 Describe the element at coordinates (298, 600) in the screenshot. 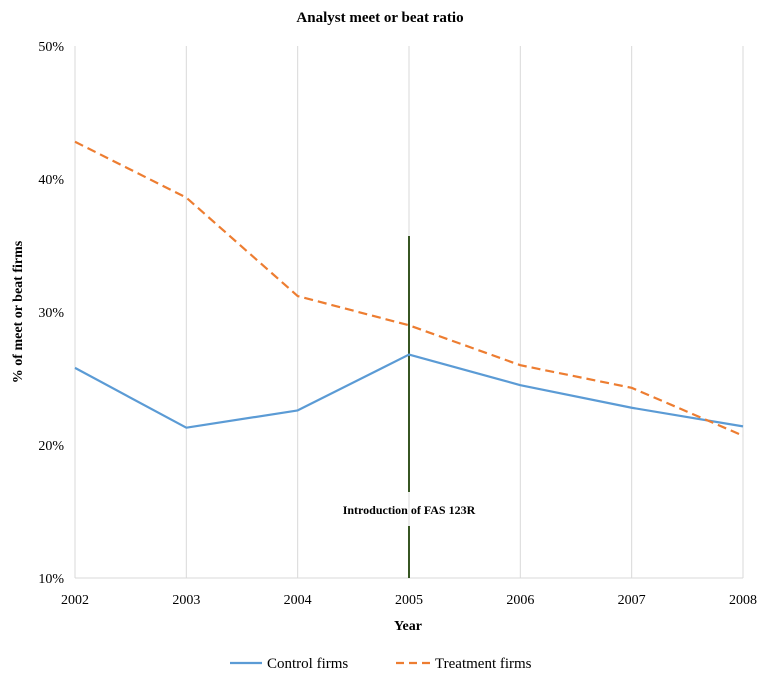

I see `x-tick-label: 2004` at that location.